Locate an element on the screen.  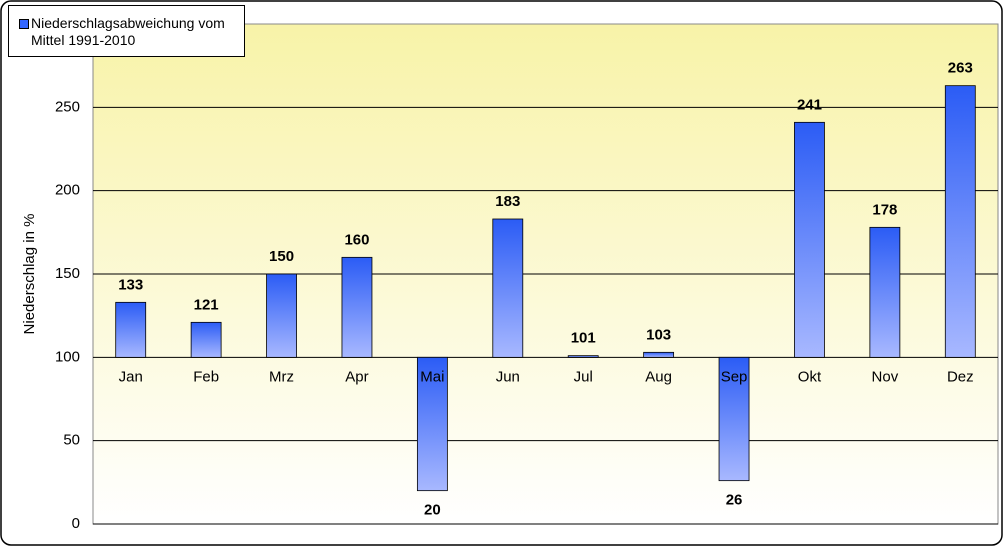
legend-key is located at coordinates (24, 24).